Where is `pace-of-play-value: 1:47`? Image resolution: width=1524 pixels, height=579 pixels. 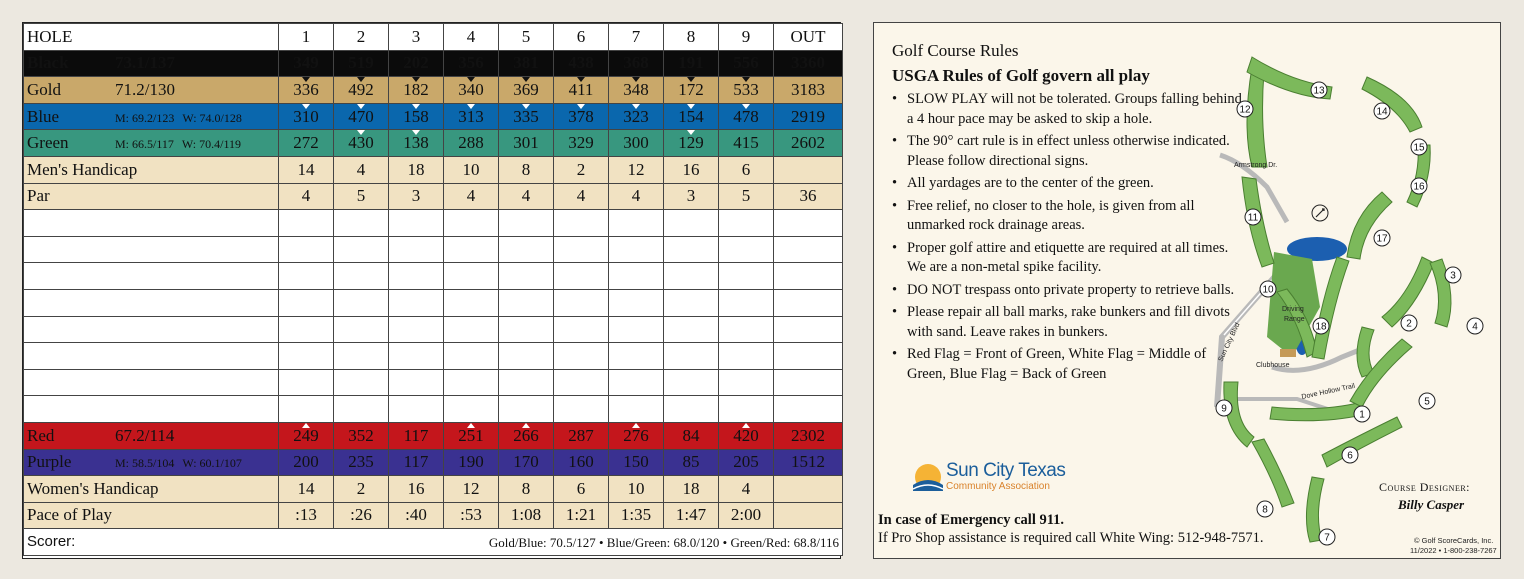 pace-of-play-value: 1:47 is located at coordinates (691, 515).